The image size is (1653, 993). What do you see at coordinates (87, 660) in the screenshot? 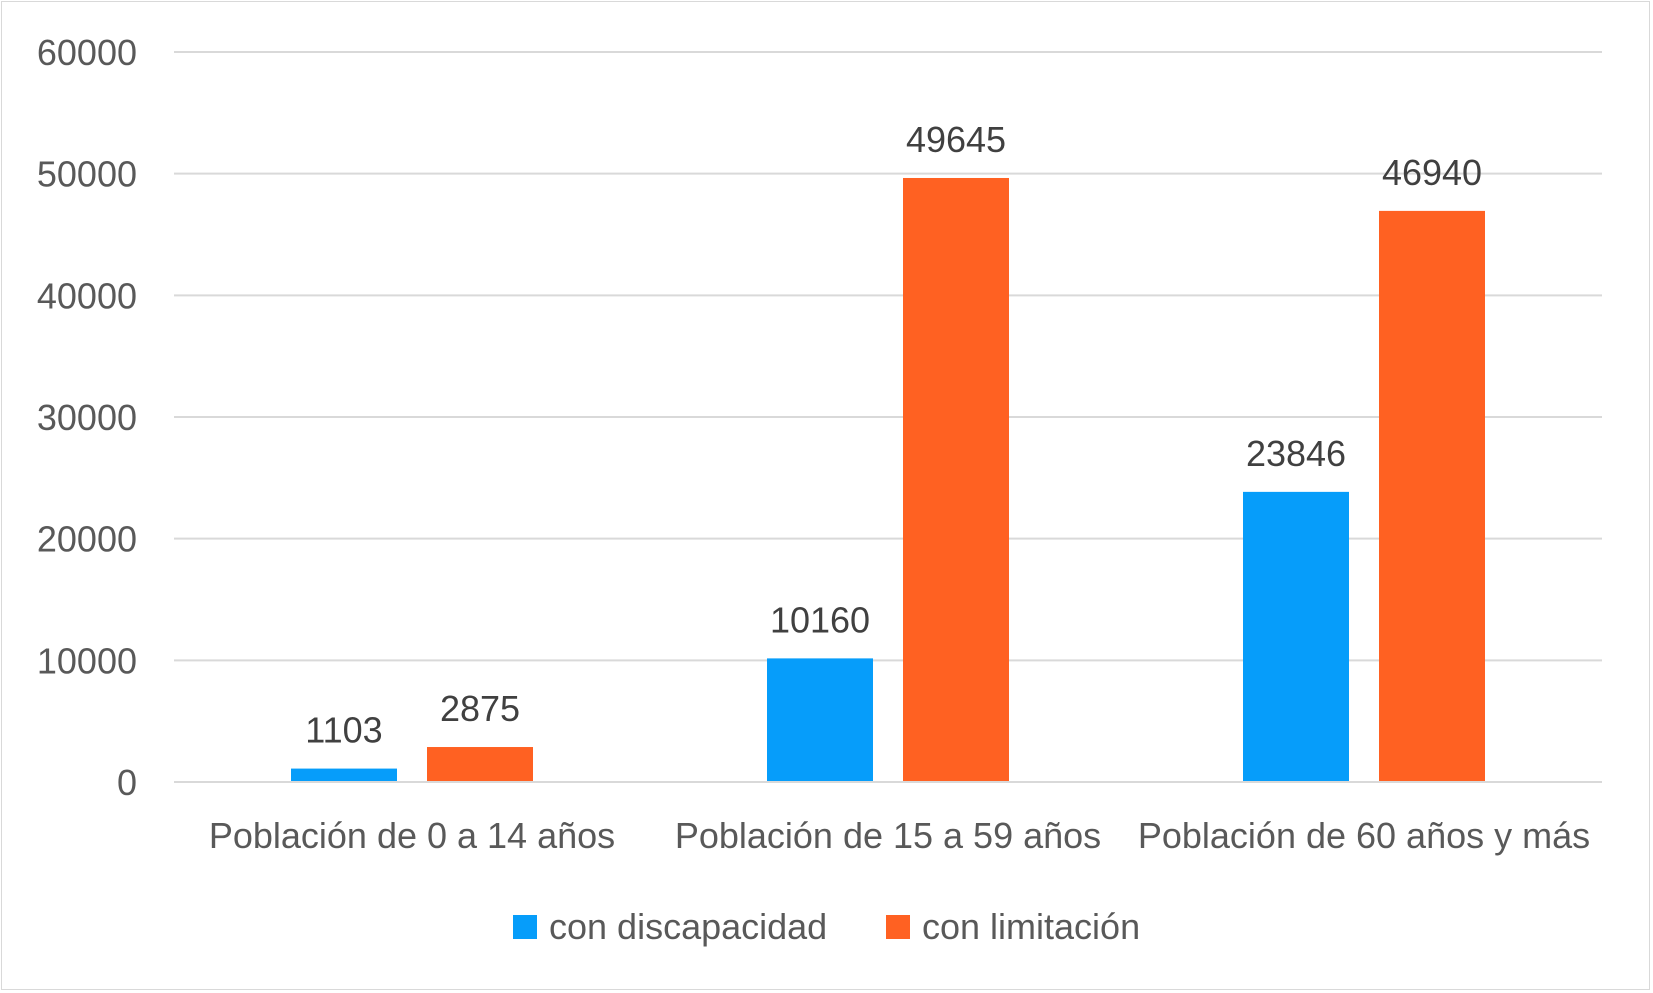
I see `y-tick-label: 10000` at bounding box center [87, 660].